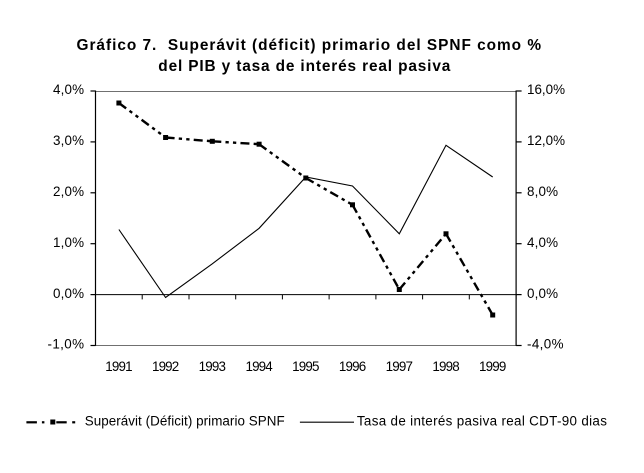  I want to click on svg-text: 1999, so click(492, 366).